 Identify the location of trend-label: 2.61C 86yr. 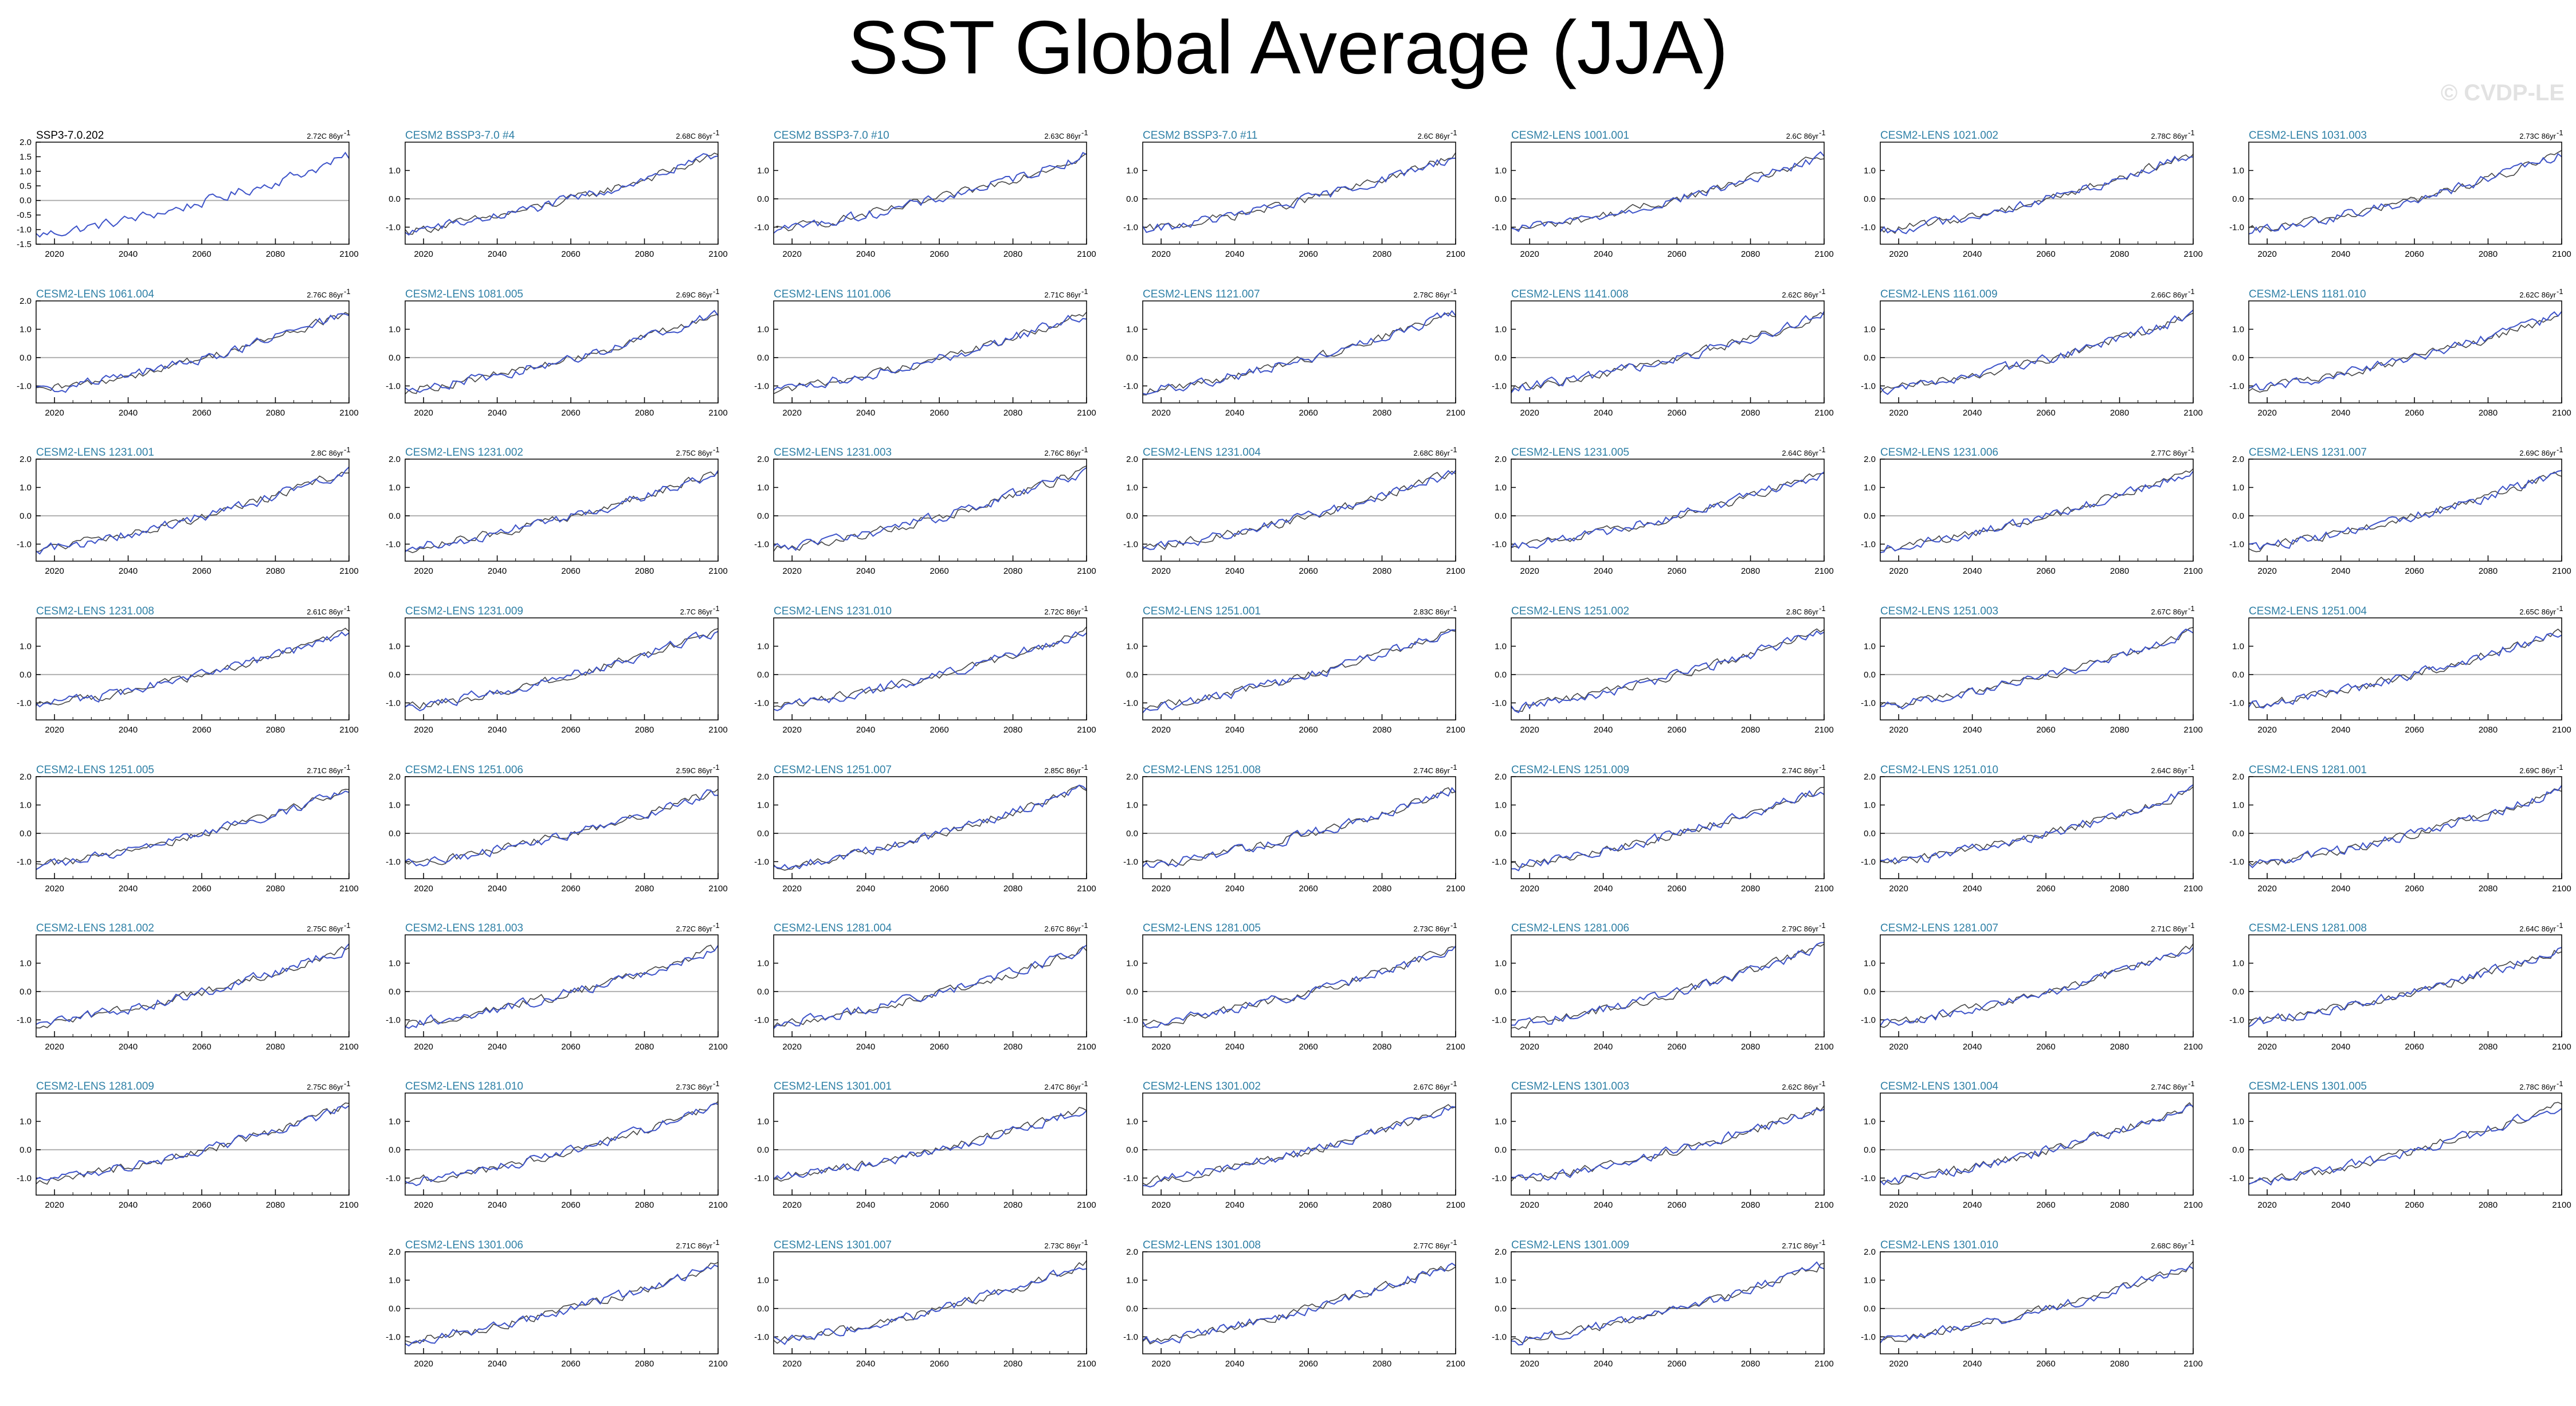
(325, 612).